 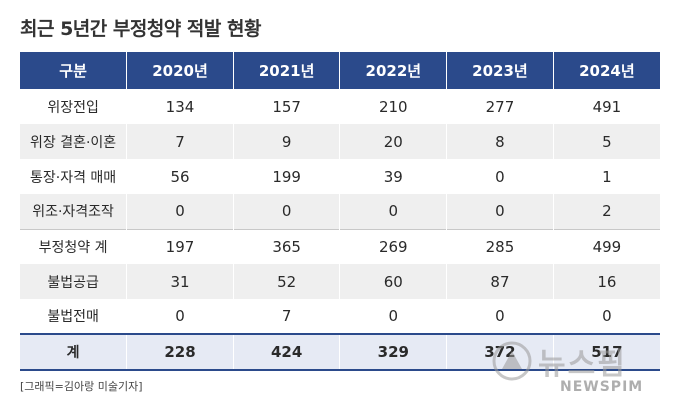 What do you see at coordinates (180, 246) in the screenshot?
I see `table-cell: 197` at bounding box center [180, 246].